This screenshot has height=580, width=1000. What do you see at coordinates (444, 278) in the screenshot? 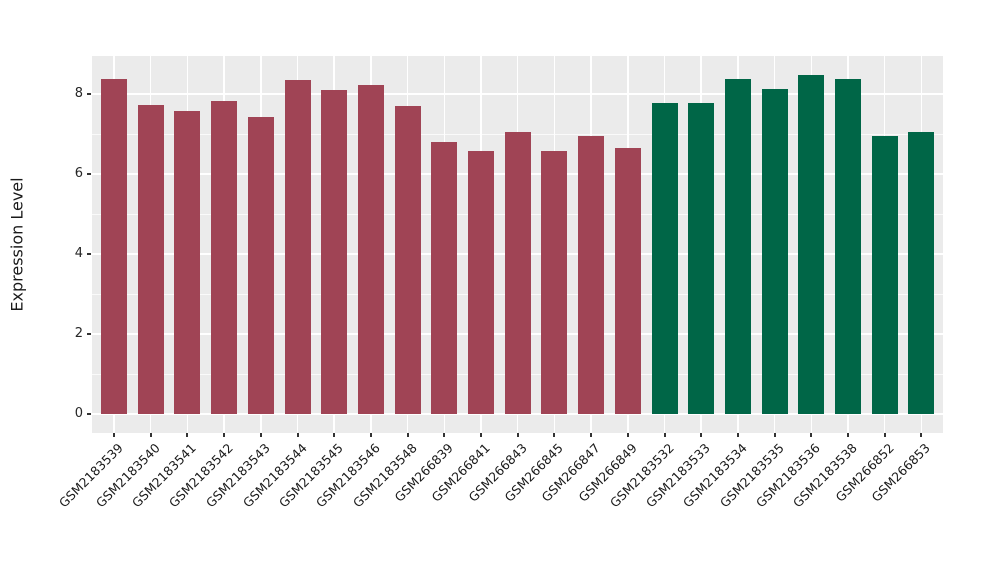
I see `bar-GSM266839` at bounding box center [444, 278].